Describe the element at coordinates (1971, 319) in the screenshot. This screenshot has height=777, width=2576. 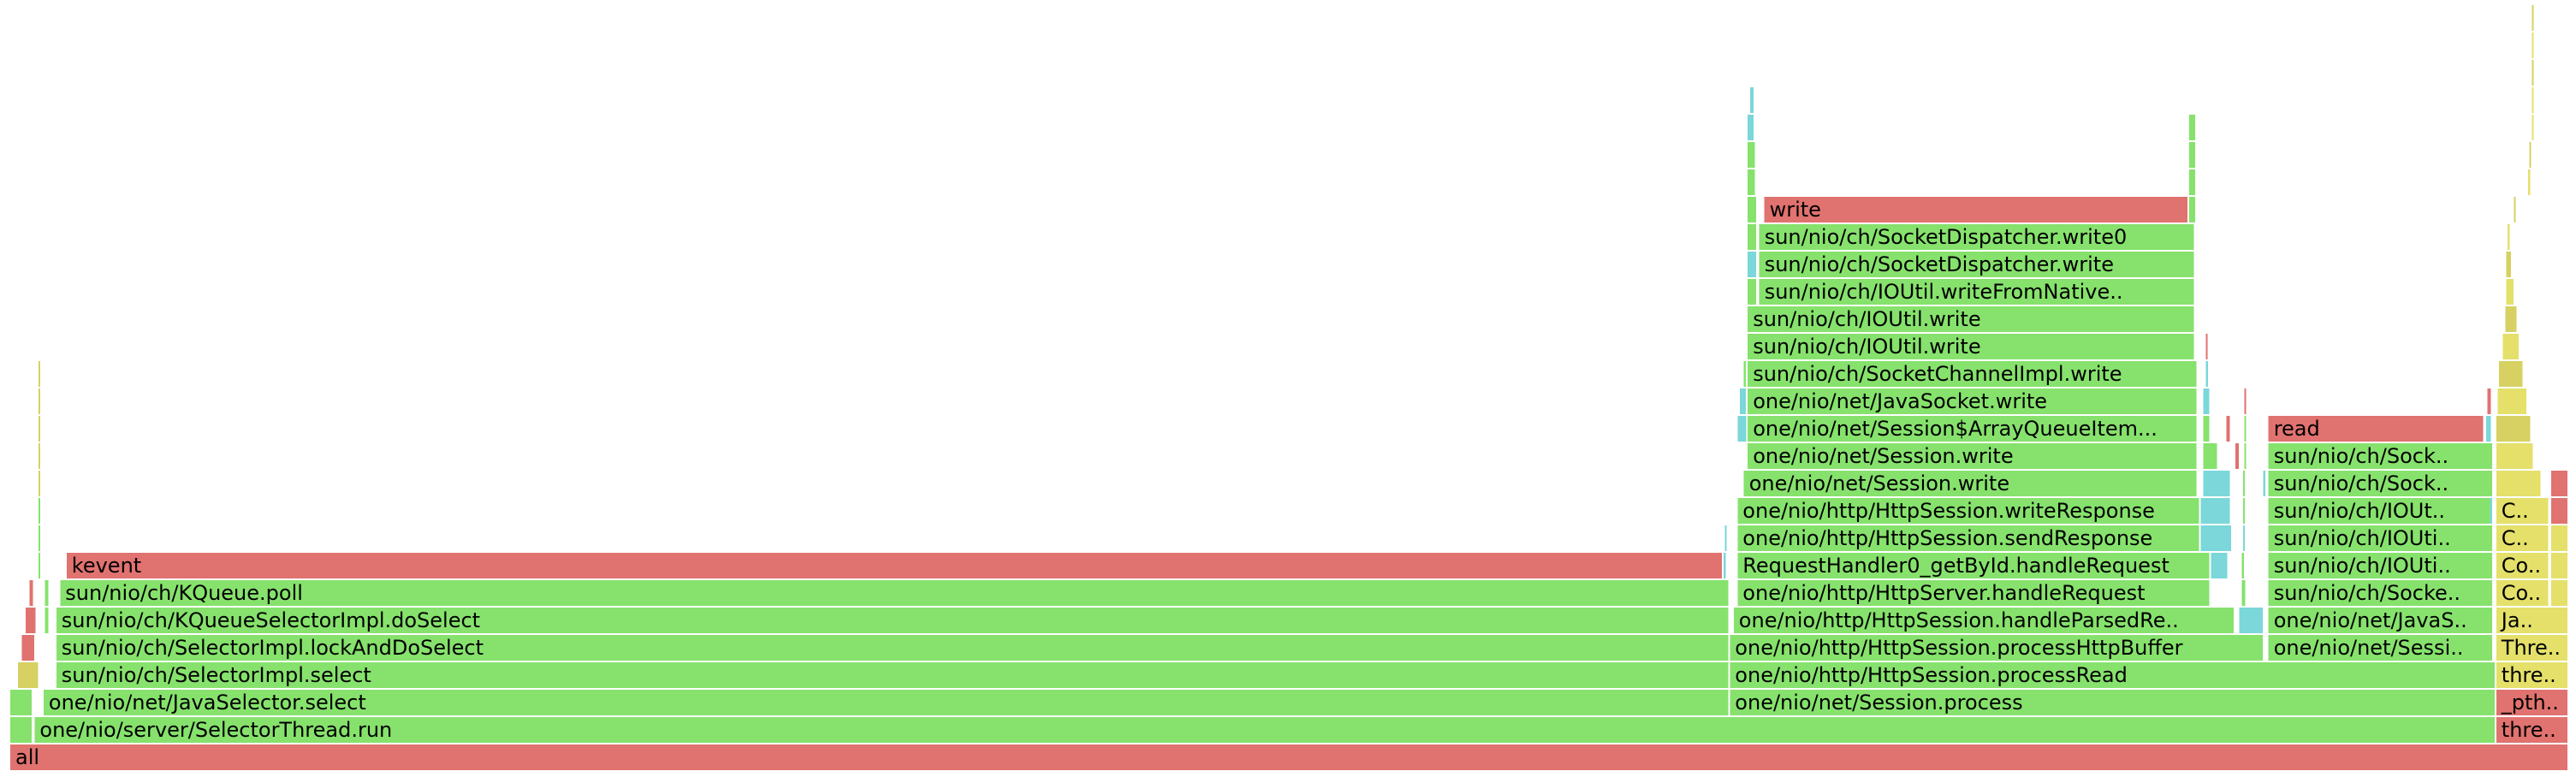
I see `frame-sun-nio-ch-ioutil-write: sun/nio/ch/IOUtil.write` at that location.